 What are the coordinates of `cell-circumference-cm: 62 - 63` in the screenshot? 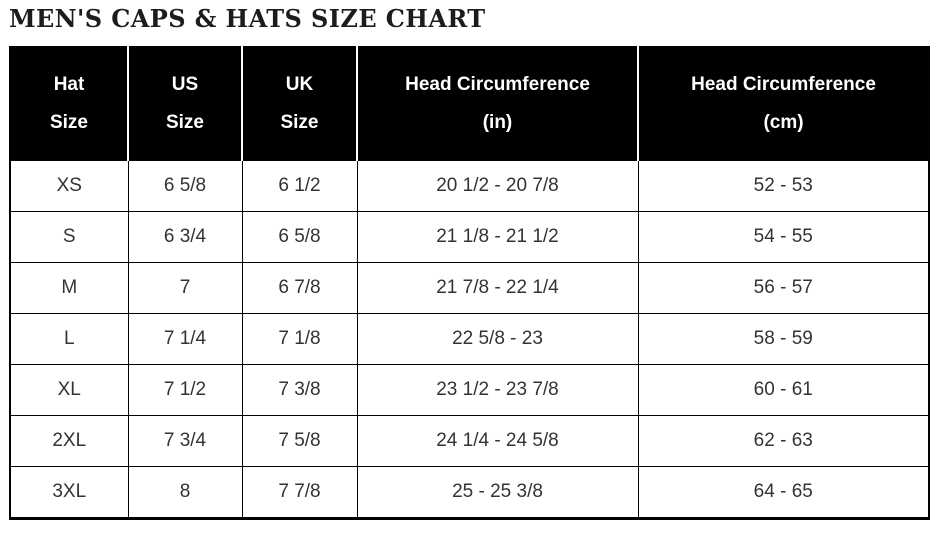 It's located at (783, 441).